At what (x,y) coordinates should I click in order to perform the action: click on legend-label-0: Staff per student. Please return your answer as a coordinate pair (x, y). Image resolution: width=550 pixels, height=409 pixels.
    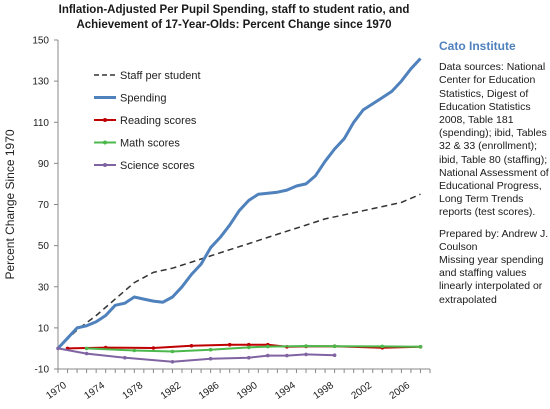
    Looking at the image, I should click on (160, 76).